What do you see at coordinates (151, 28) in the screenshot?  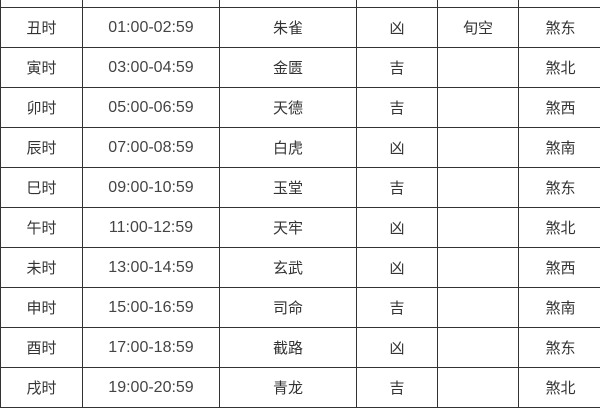 I see `time-cell: 01:00-02:59` at bounding box center [151, 28].